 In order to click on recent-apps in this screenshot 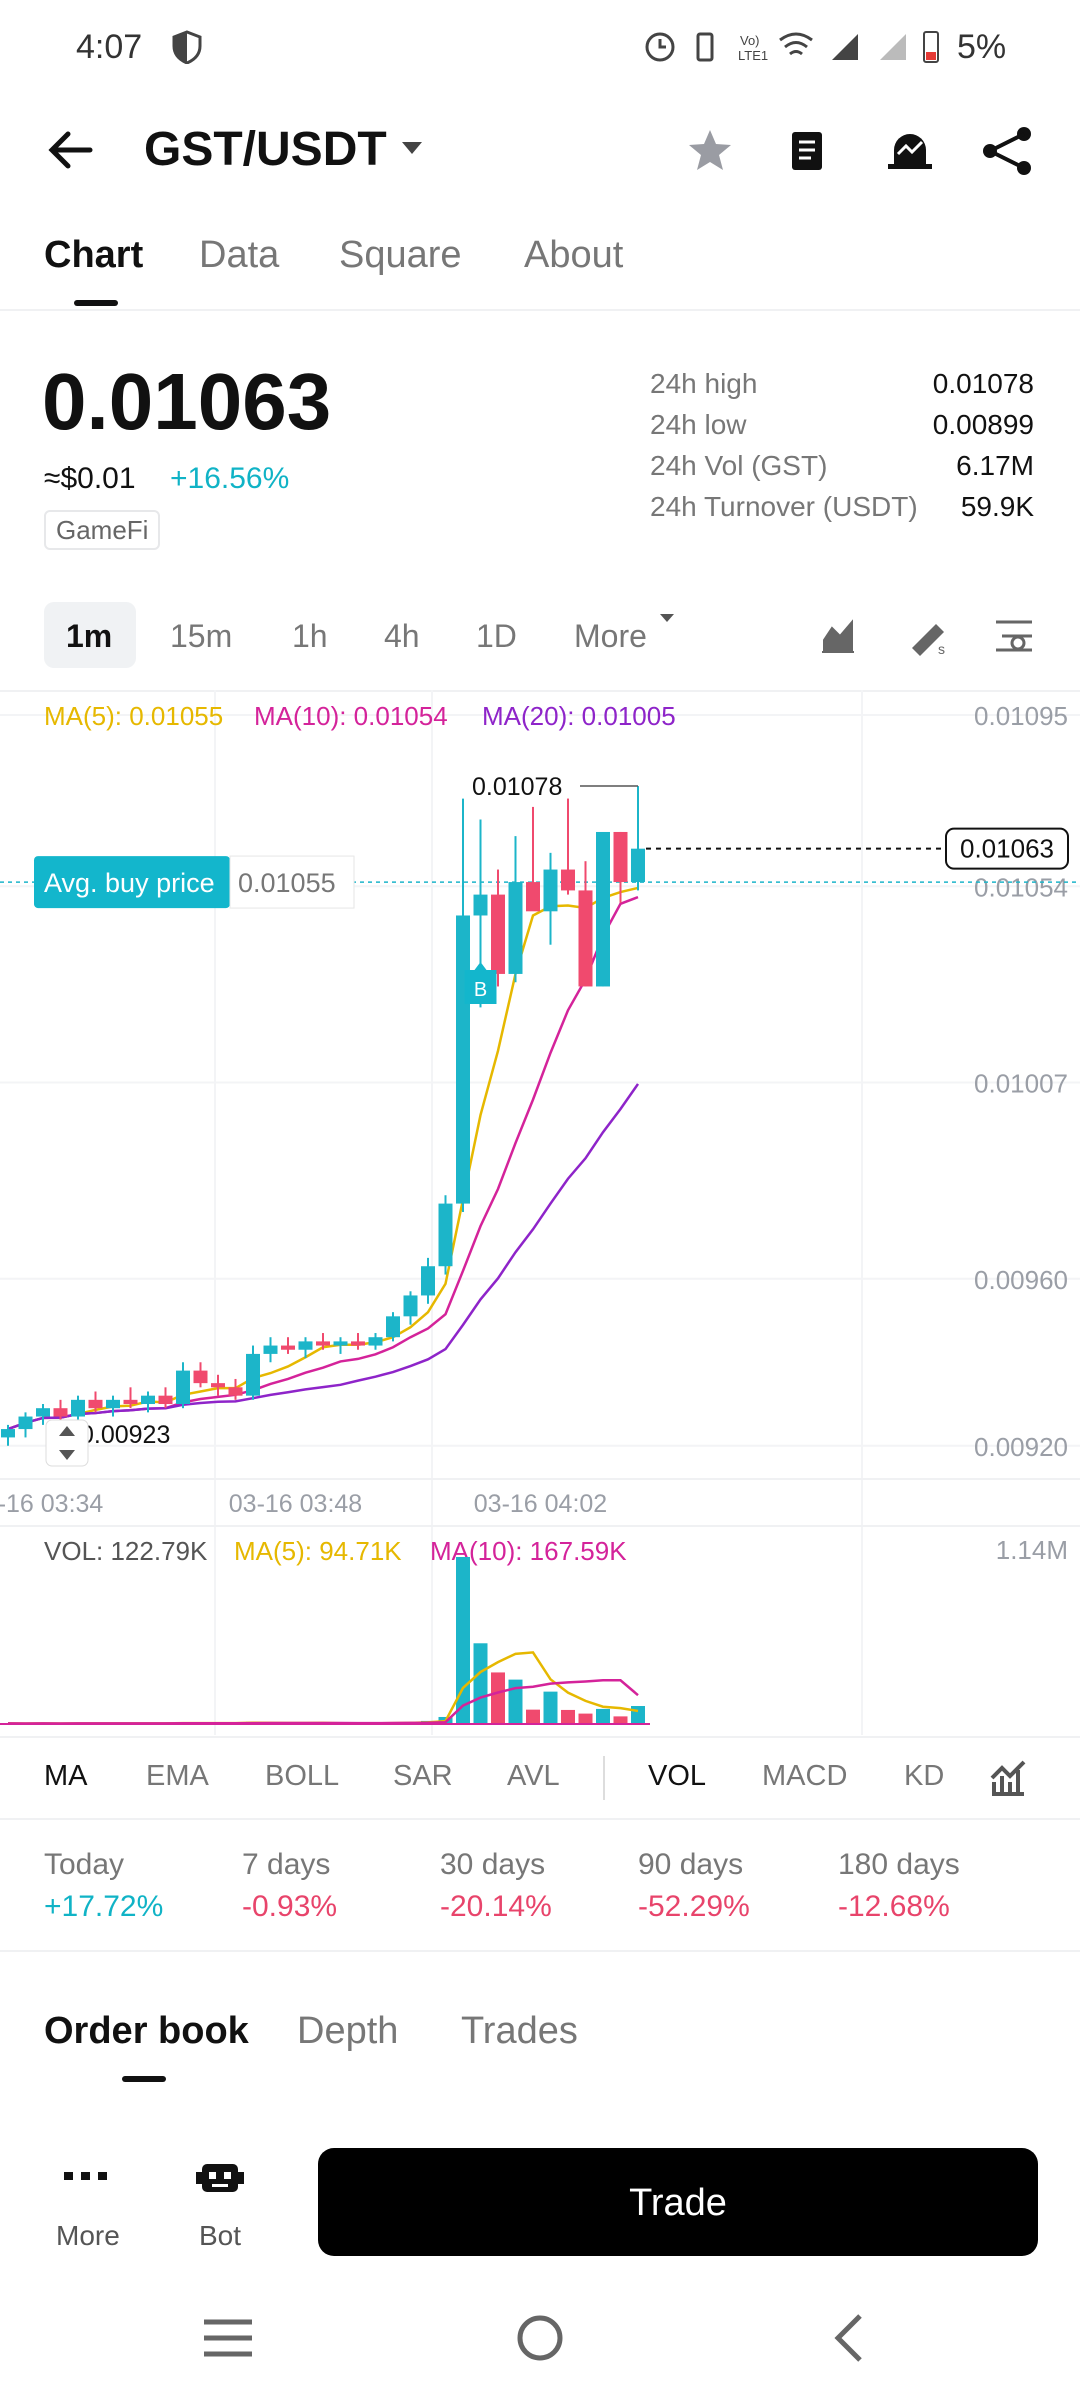, I will do `click(228, 2338)`.